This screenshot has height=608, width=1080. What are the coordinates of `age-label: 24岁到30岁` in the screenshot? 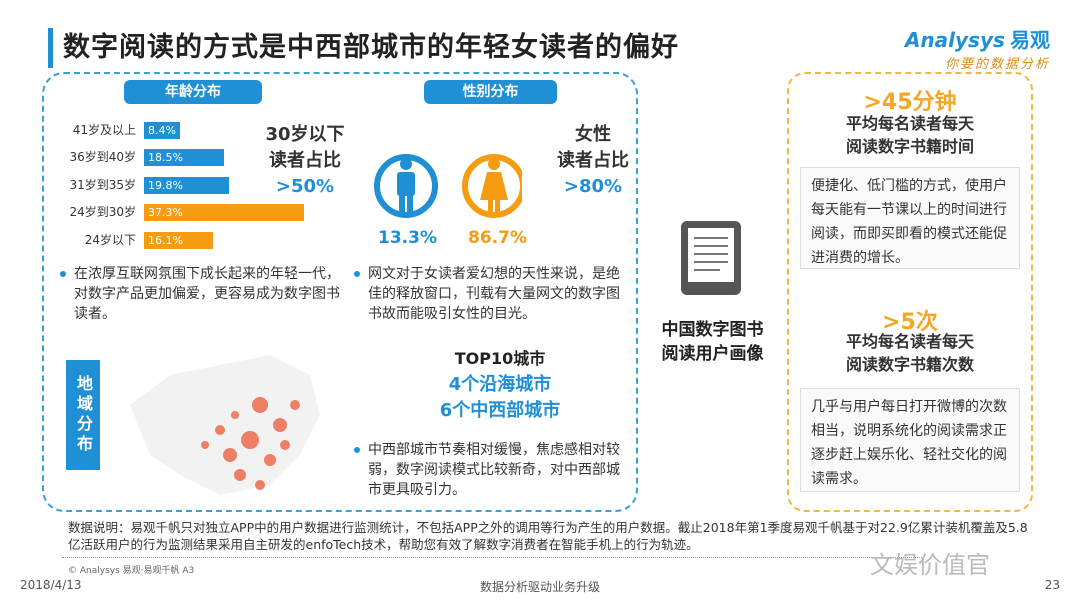 It's located at (102, 212).